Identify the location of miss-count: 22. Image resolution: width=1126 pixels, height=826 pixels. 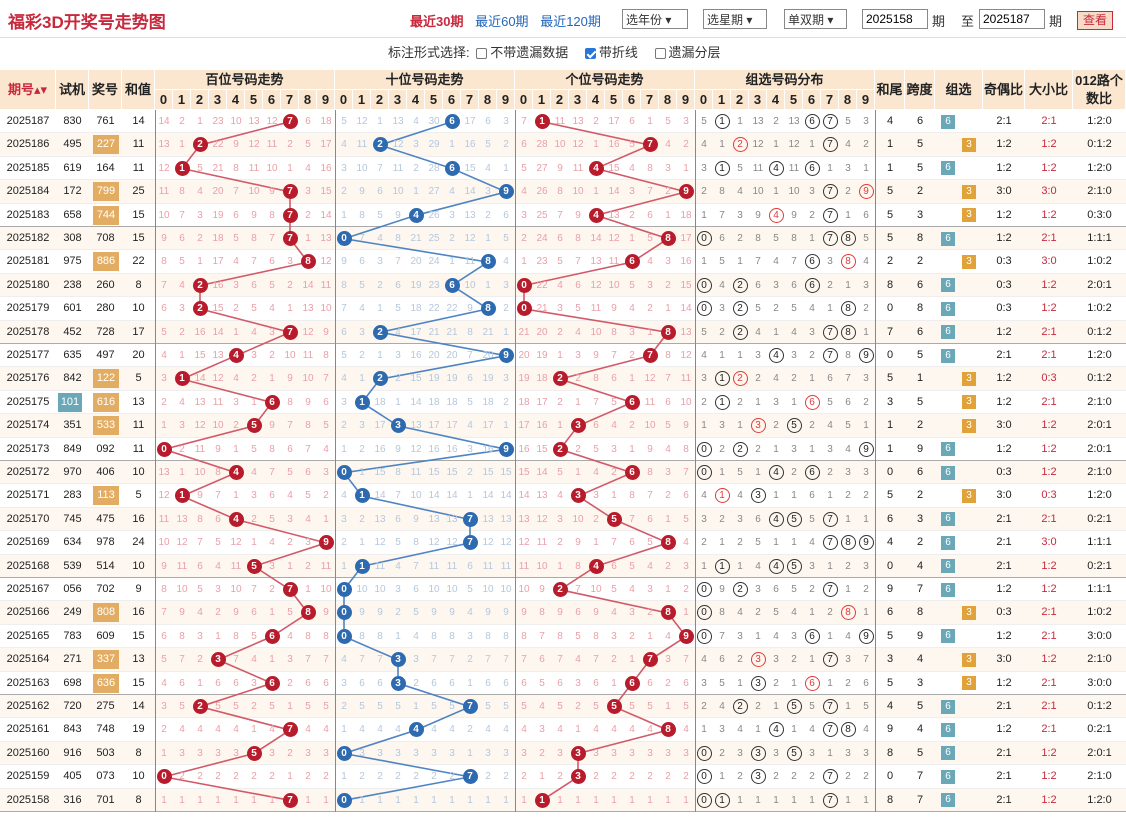
(542, 285).